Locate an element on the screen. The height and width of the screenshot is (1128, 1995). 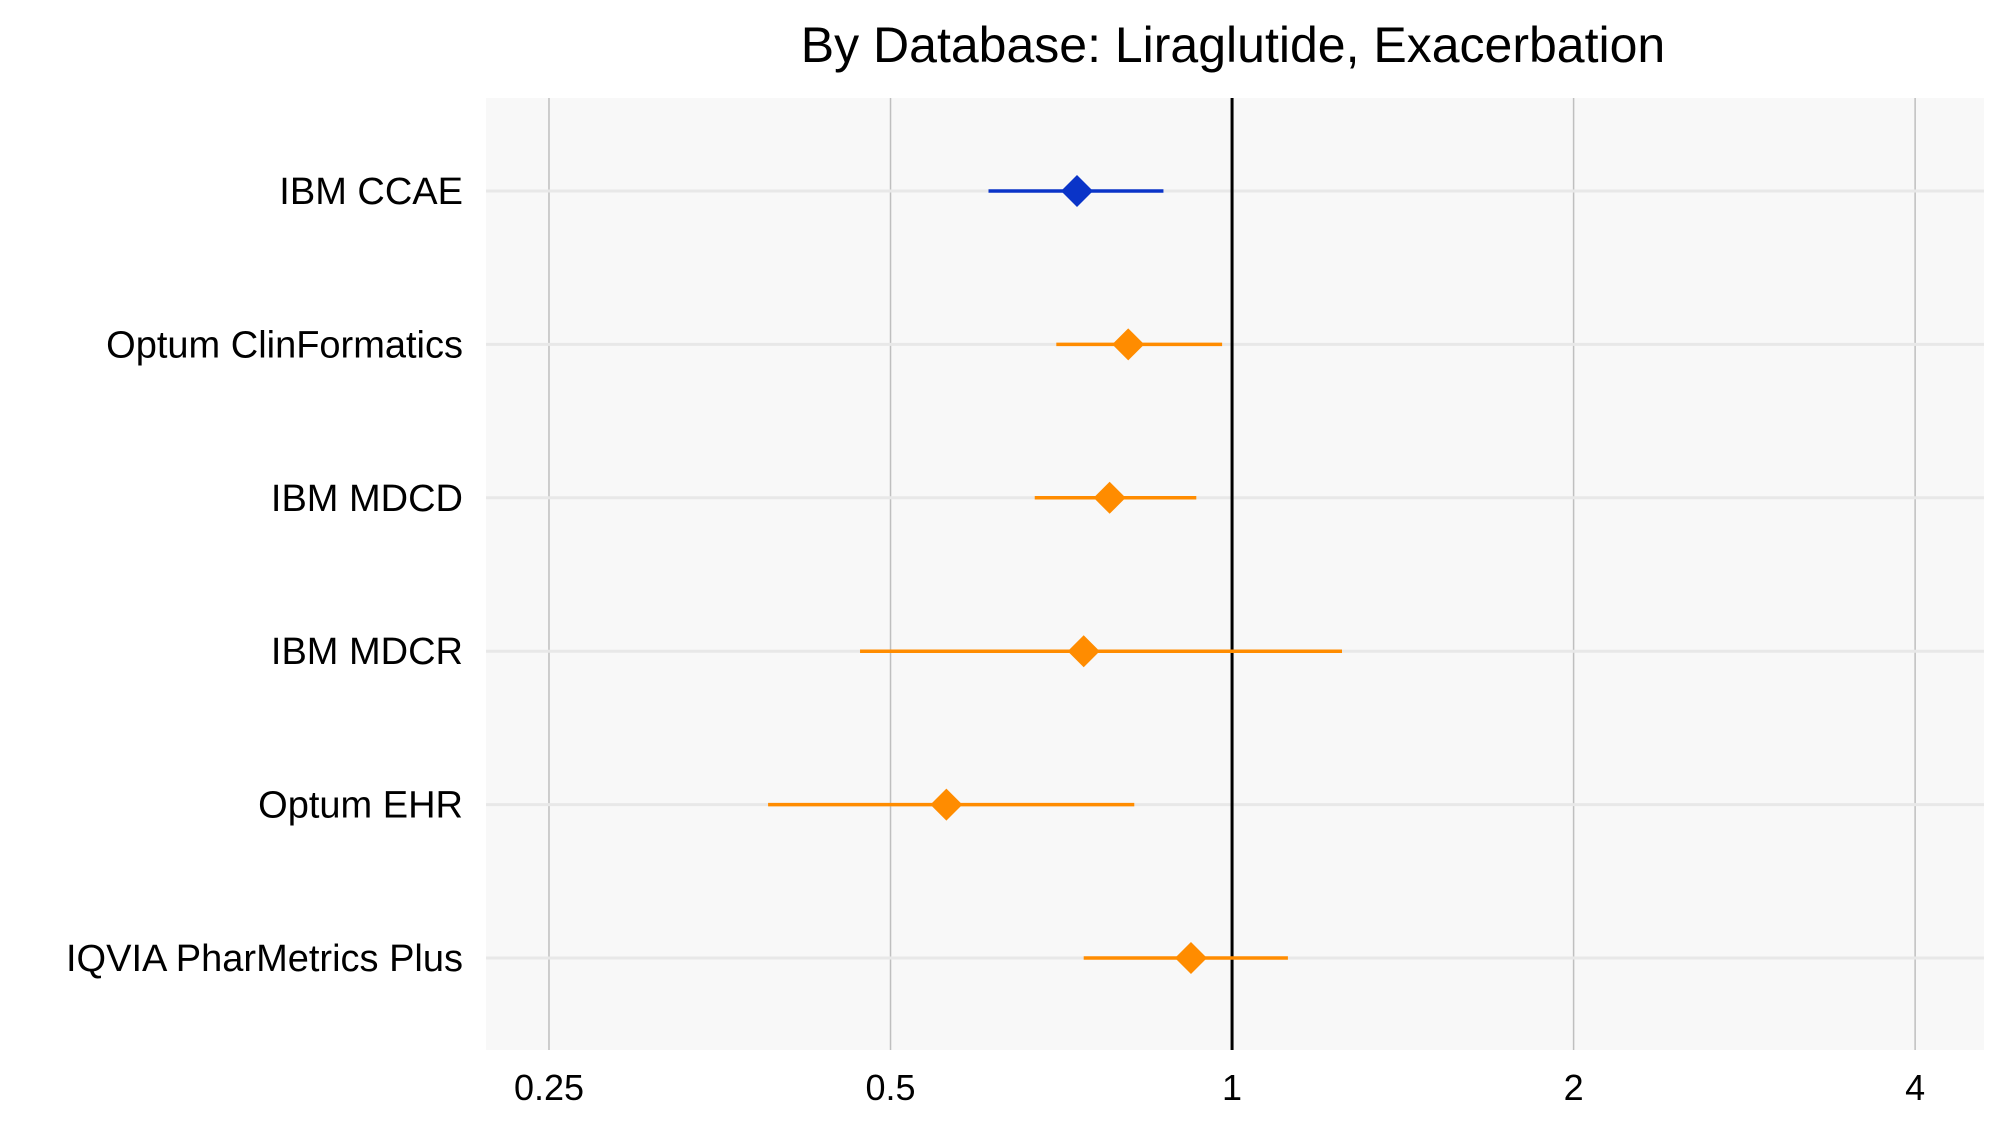
x-tick-label: 1 is located at coordinates (1232, 1087).